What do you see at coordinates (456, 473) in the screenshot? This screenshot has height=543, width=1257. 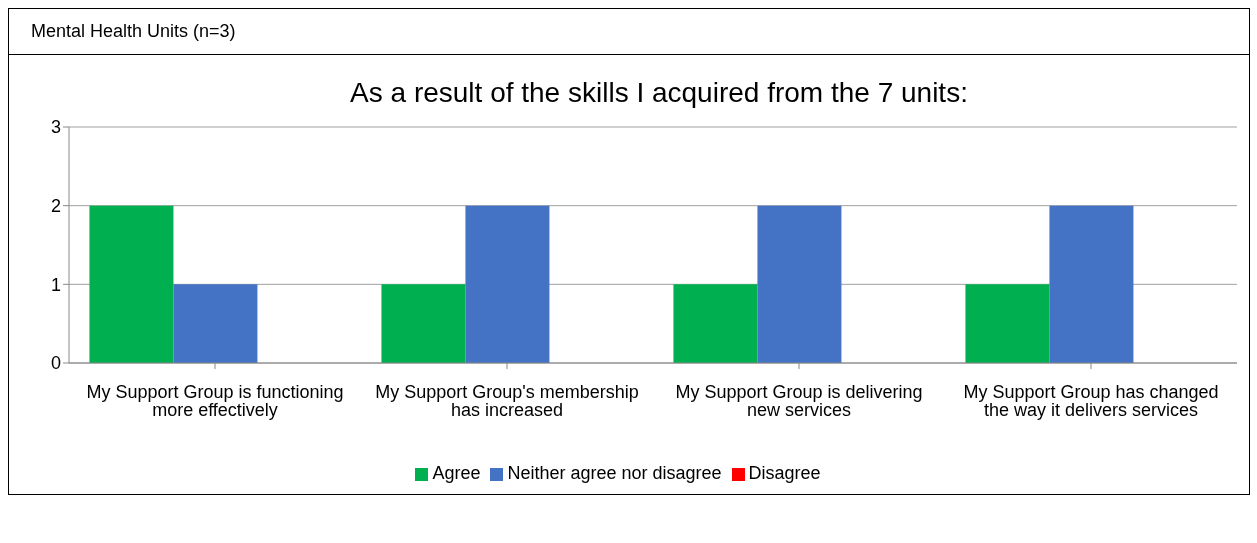 I see `legend-label: Agree` at bounding box center [456, 473].